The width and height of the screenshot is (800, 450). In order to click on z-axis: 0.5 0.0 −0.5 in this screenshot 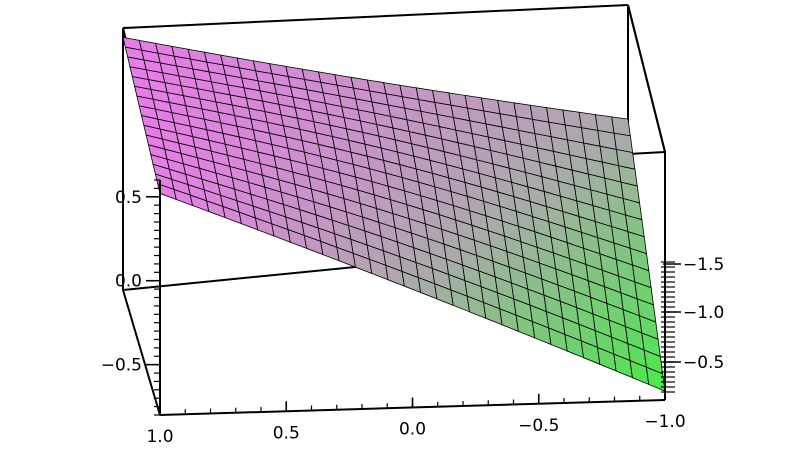, I will do `click(130, 297)`.